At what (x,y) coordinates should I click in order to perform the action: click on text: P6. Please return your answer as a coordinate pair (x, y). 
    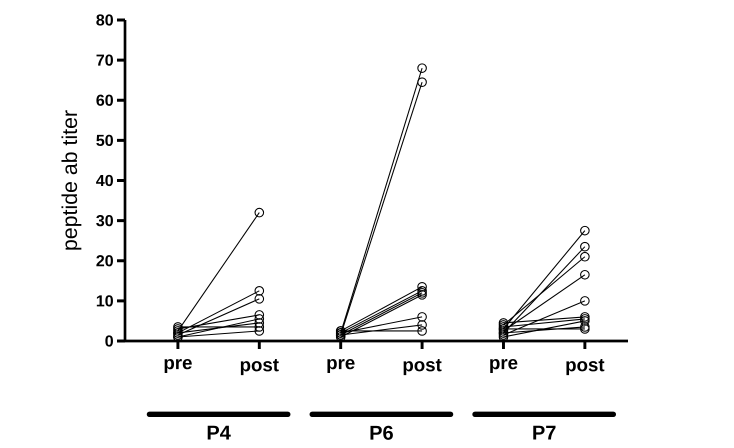
    Looking at the image, I should click on (381, 433).